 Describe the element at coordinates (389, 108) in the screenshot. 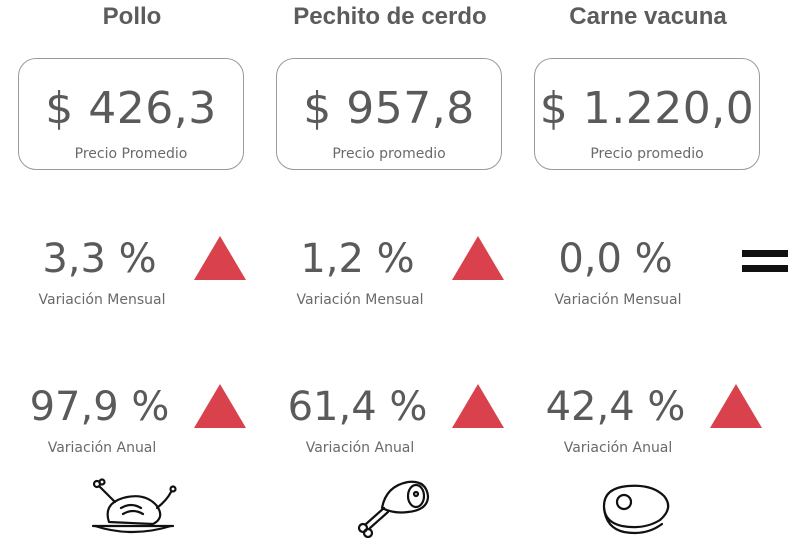

I see `average-price: $ 957,8` at that location.